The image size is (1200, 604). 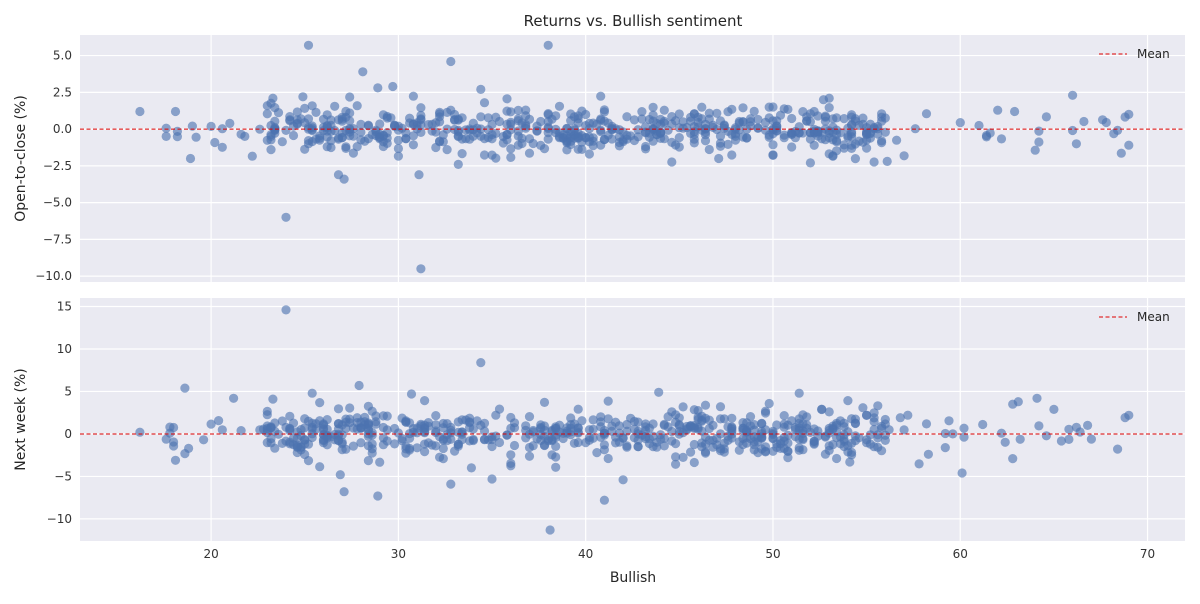 I want to click on x-axis-label: Bullish, so click(x=633, y=578).